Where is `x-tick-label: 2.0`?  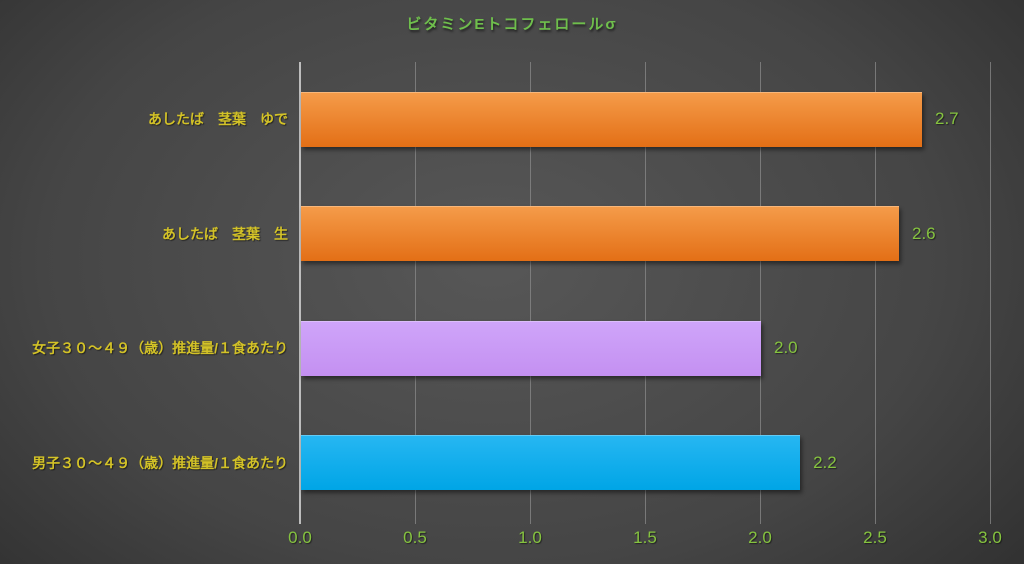 x-tick-label: 2.0 is located at coordinates (760, 537).